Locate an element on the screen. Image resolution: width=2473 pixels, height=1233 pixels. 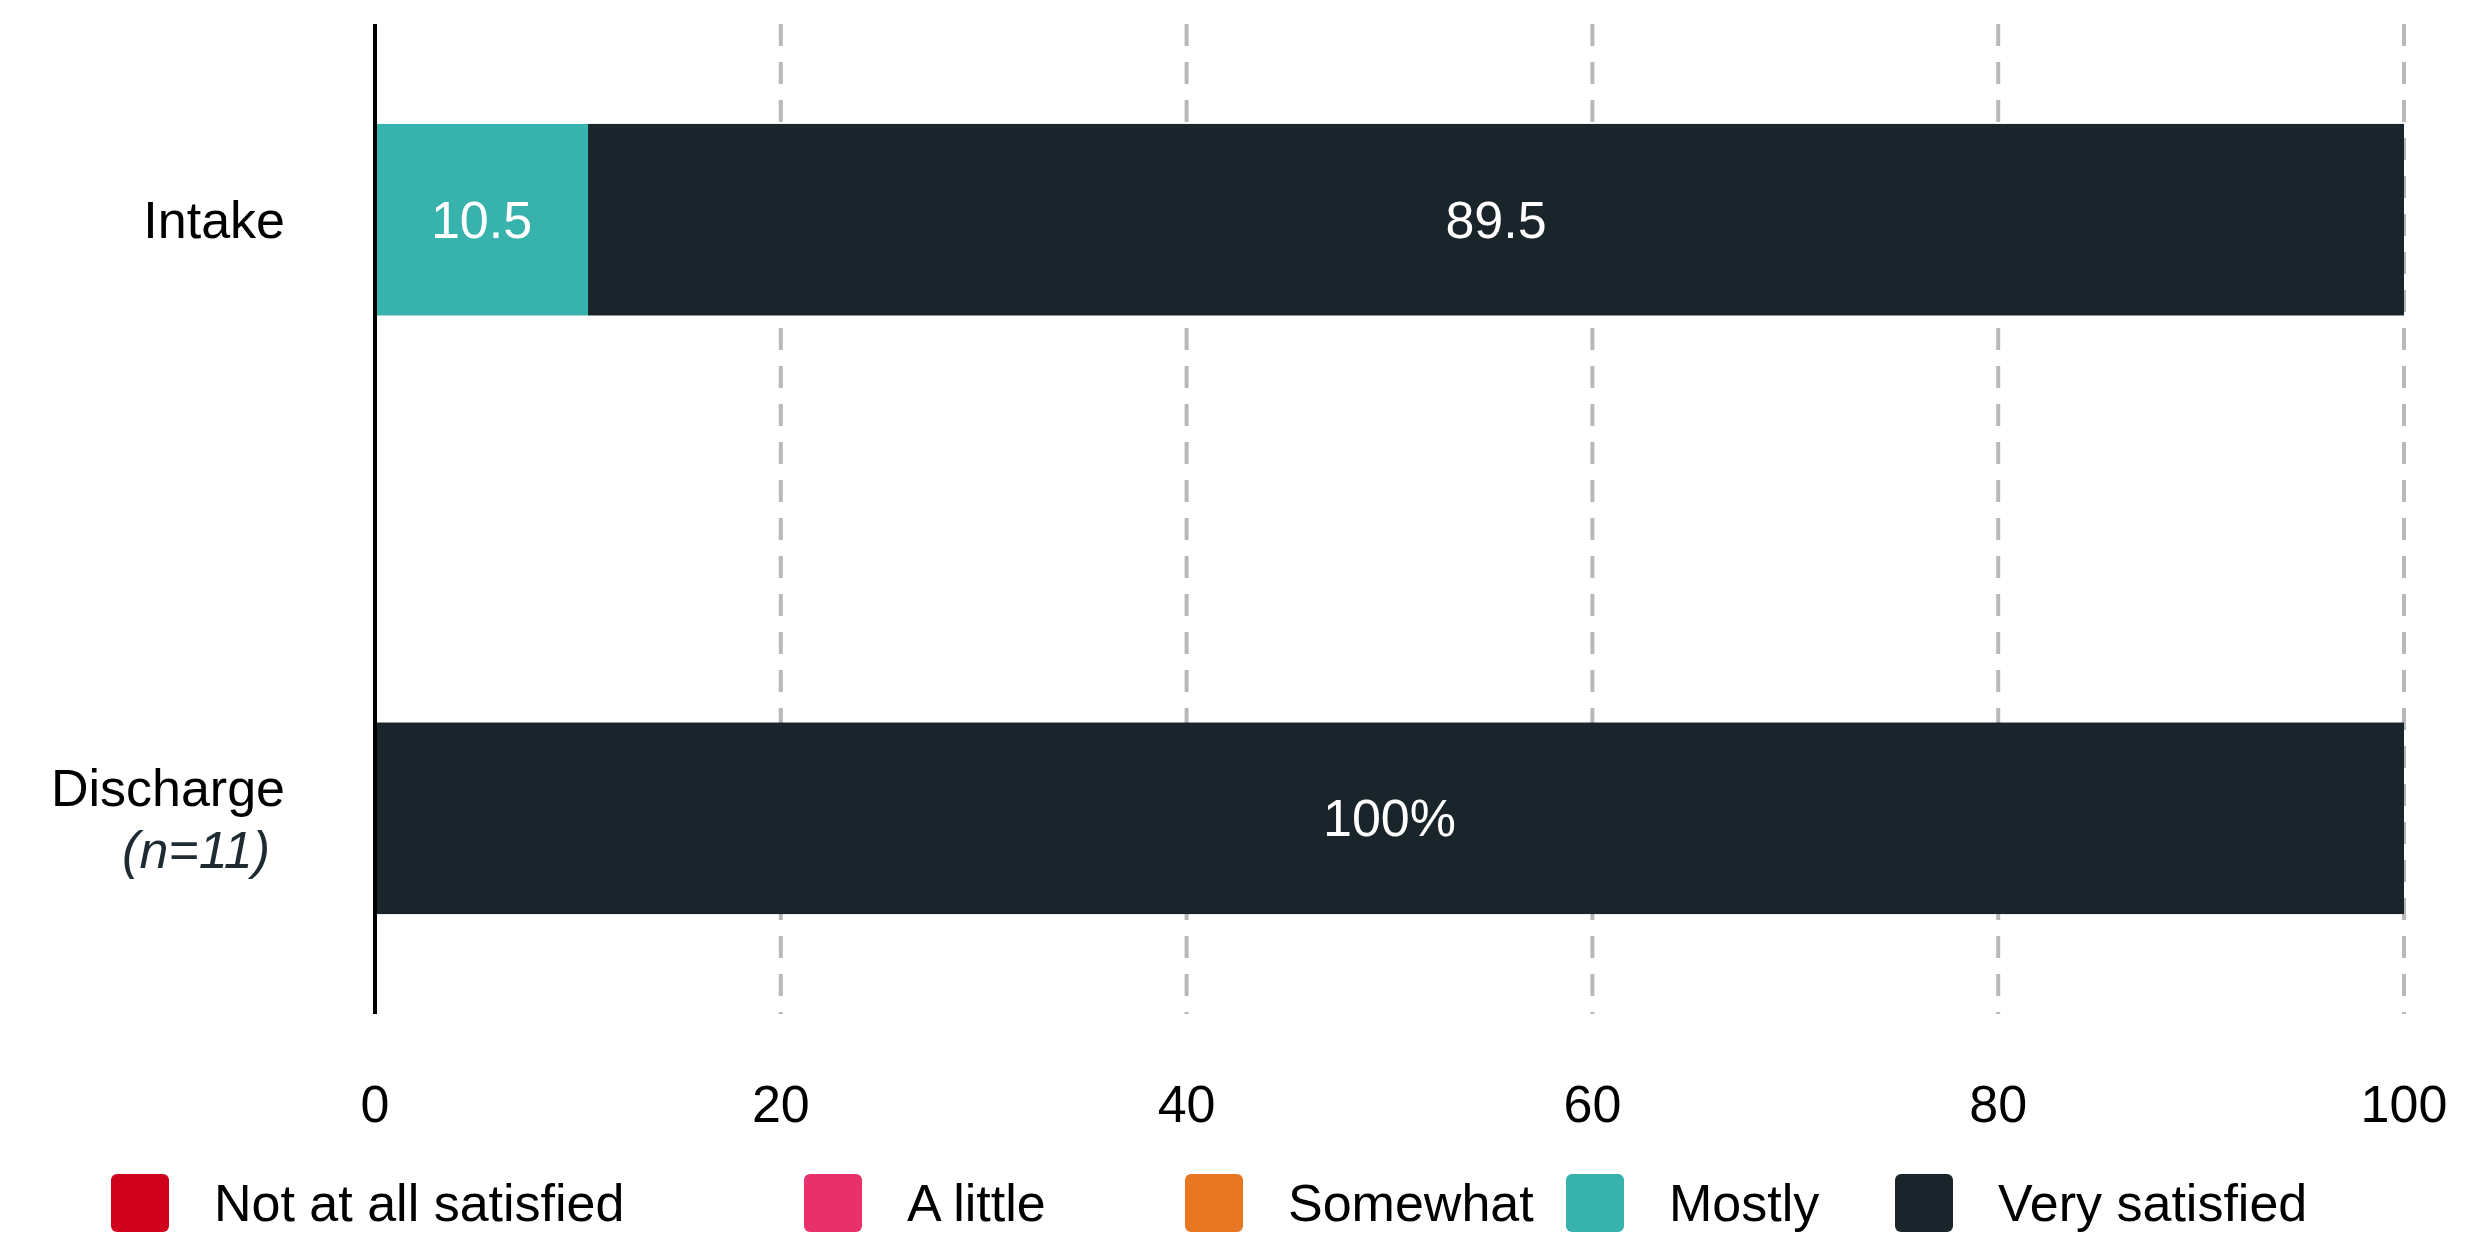
legend-label: Mostly is located at coordinates (1744, 1203).